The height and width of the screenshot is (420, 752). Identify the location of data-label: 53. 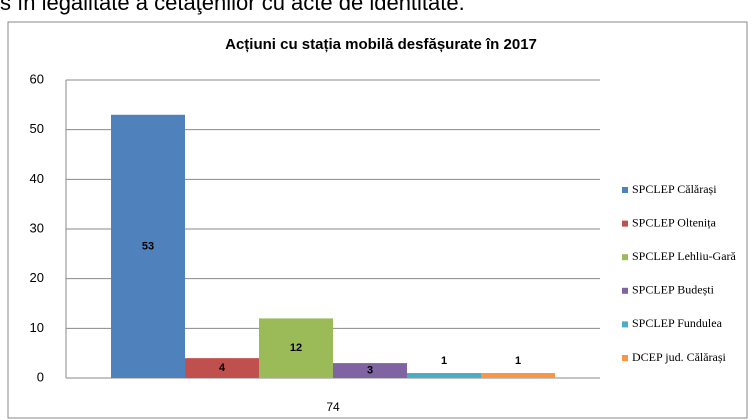
(148, 246).